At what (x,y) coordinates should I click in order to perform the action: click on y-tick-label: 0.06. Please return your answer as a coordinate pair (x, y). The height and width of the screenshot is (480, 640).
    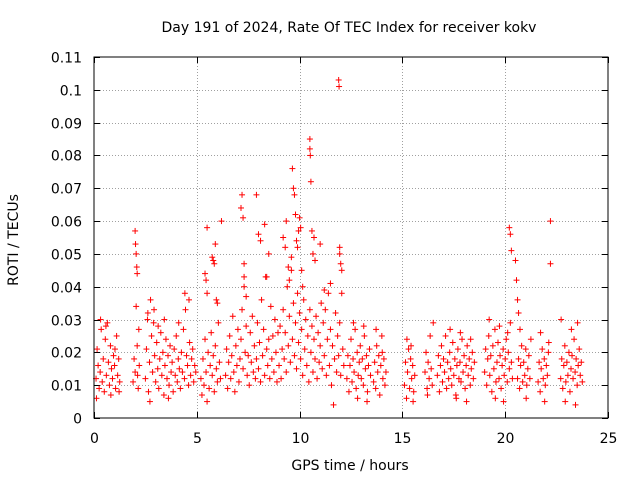
    Looking at the image, I should click on (66, 223).